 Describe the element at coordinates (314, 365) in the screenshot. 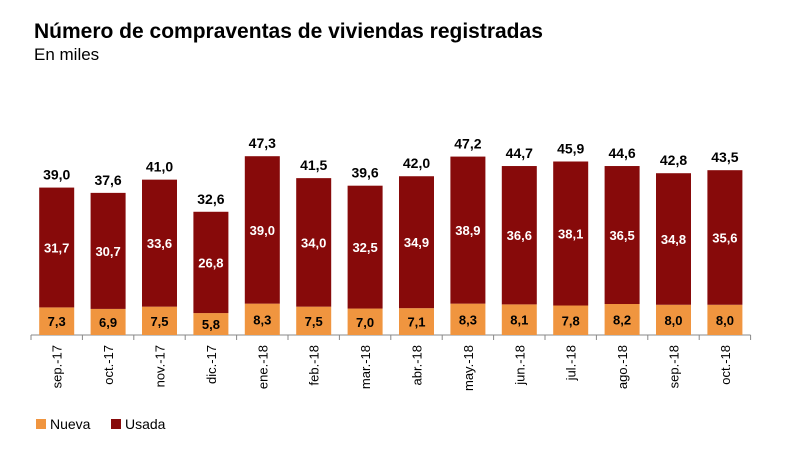

I see `x-tick-label: feb.-18` at that location.